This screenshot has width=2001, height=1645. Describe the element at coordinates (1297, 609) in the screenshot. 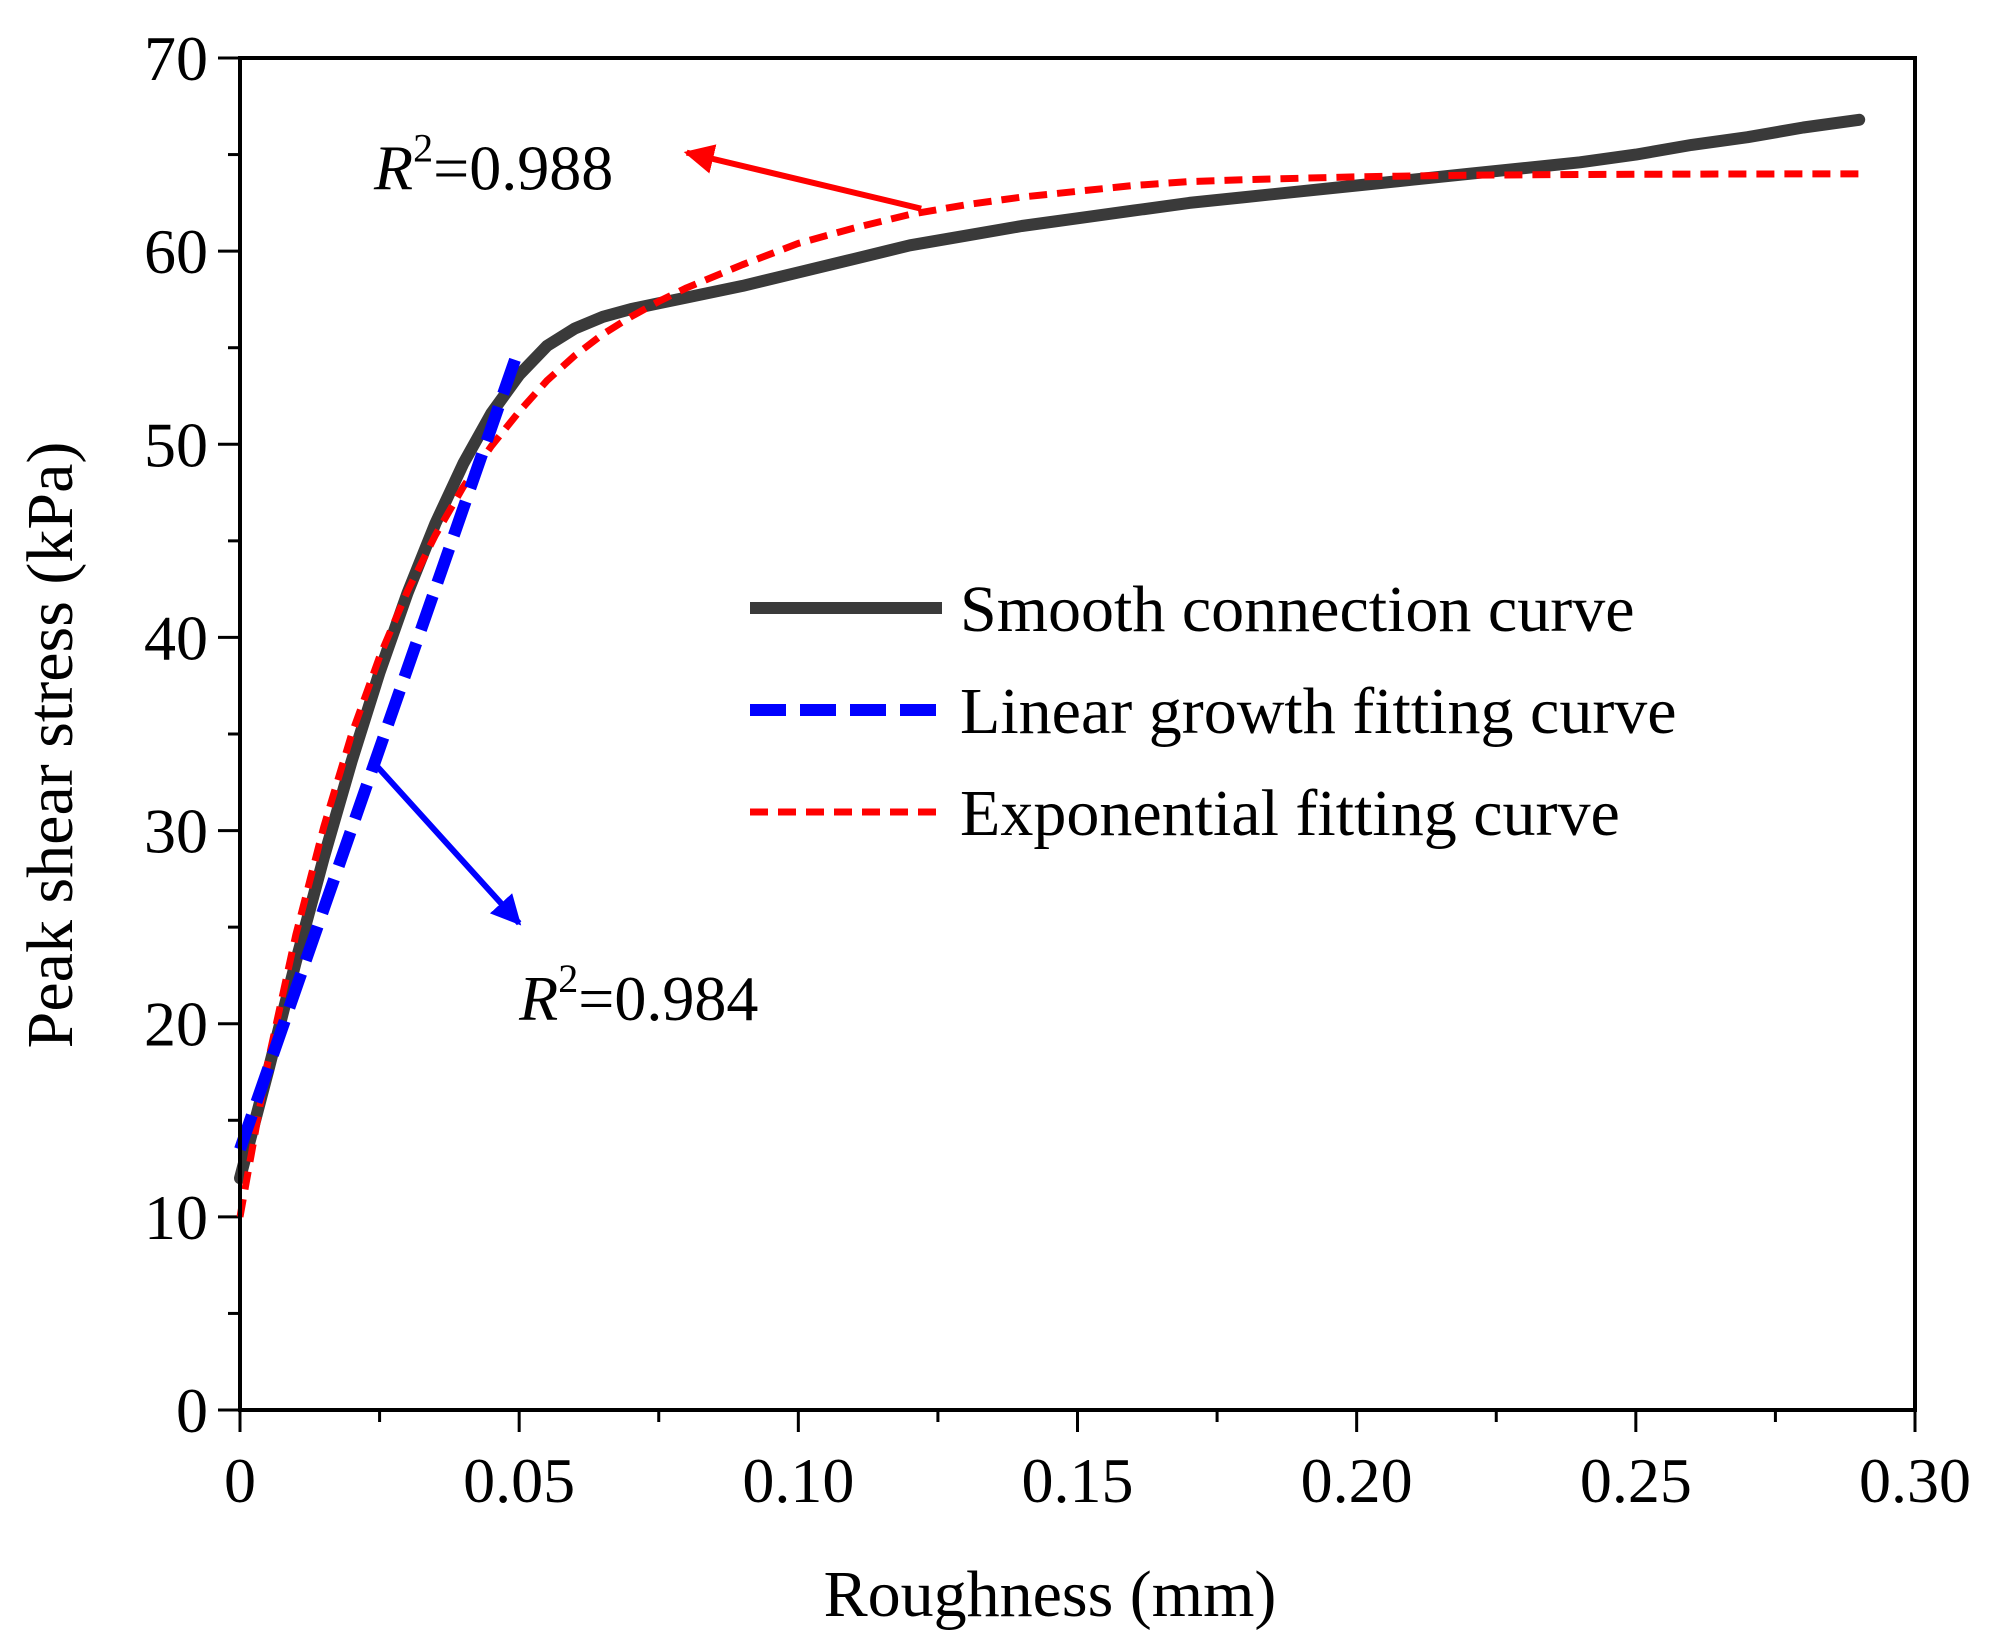

I see `legend-label-smooth: Smooth connection curve` at that location.